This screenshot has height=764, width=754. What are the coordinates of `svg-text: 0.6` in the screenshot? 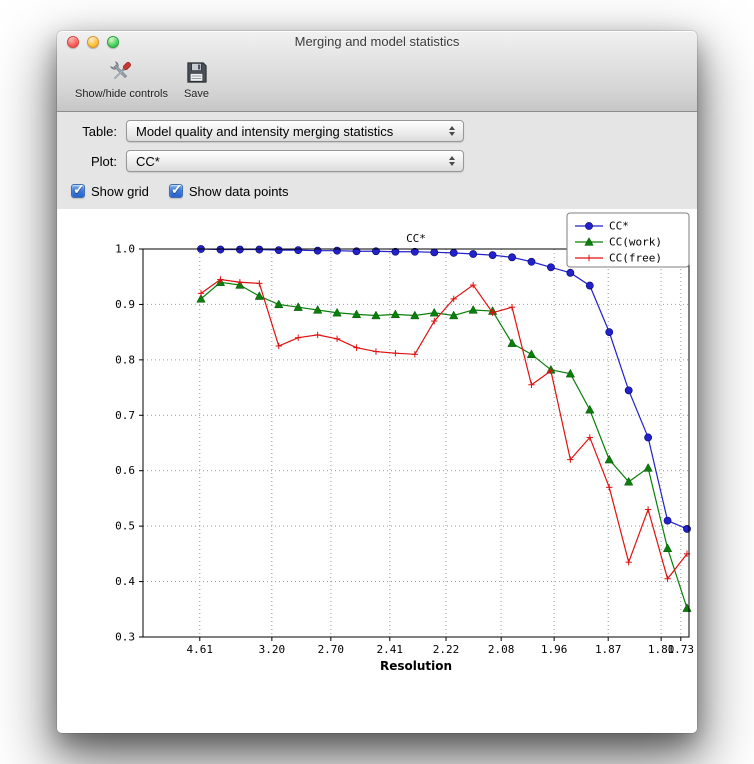 It's located at (125, 470).